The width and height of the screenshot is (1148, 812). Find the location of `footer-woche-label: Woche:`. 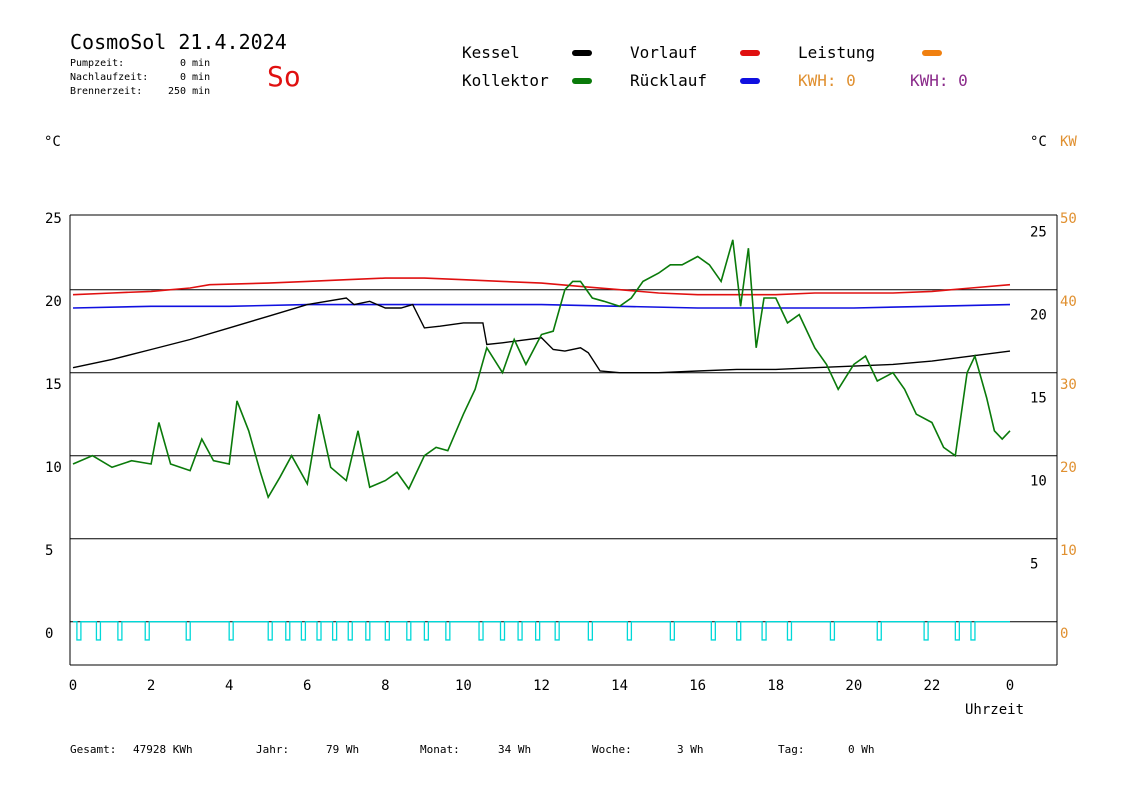

footer-woche-label: Woche: is located at coordinates (612, 749).